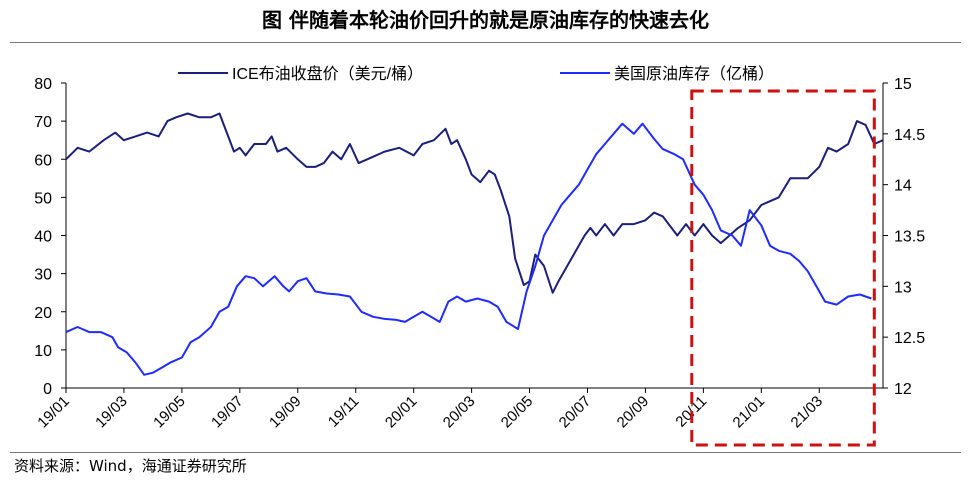 The width and height of the screenshot is (971, 482). I want to click on title-divider, so click(485, 42).